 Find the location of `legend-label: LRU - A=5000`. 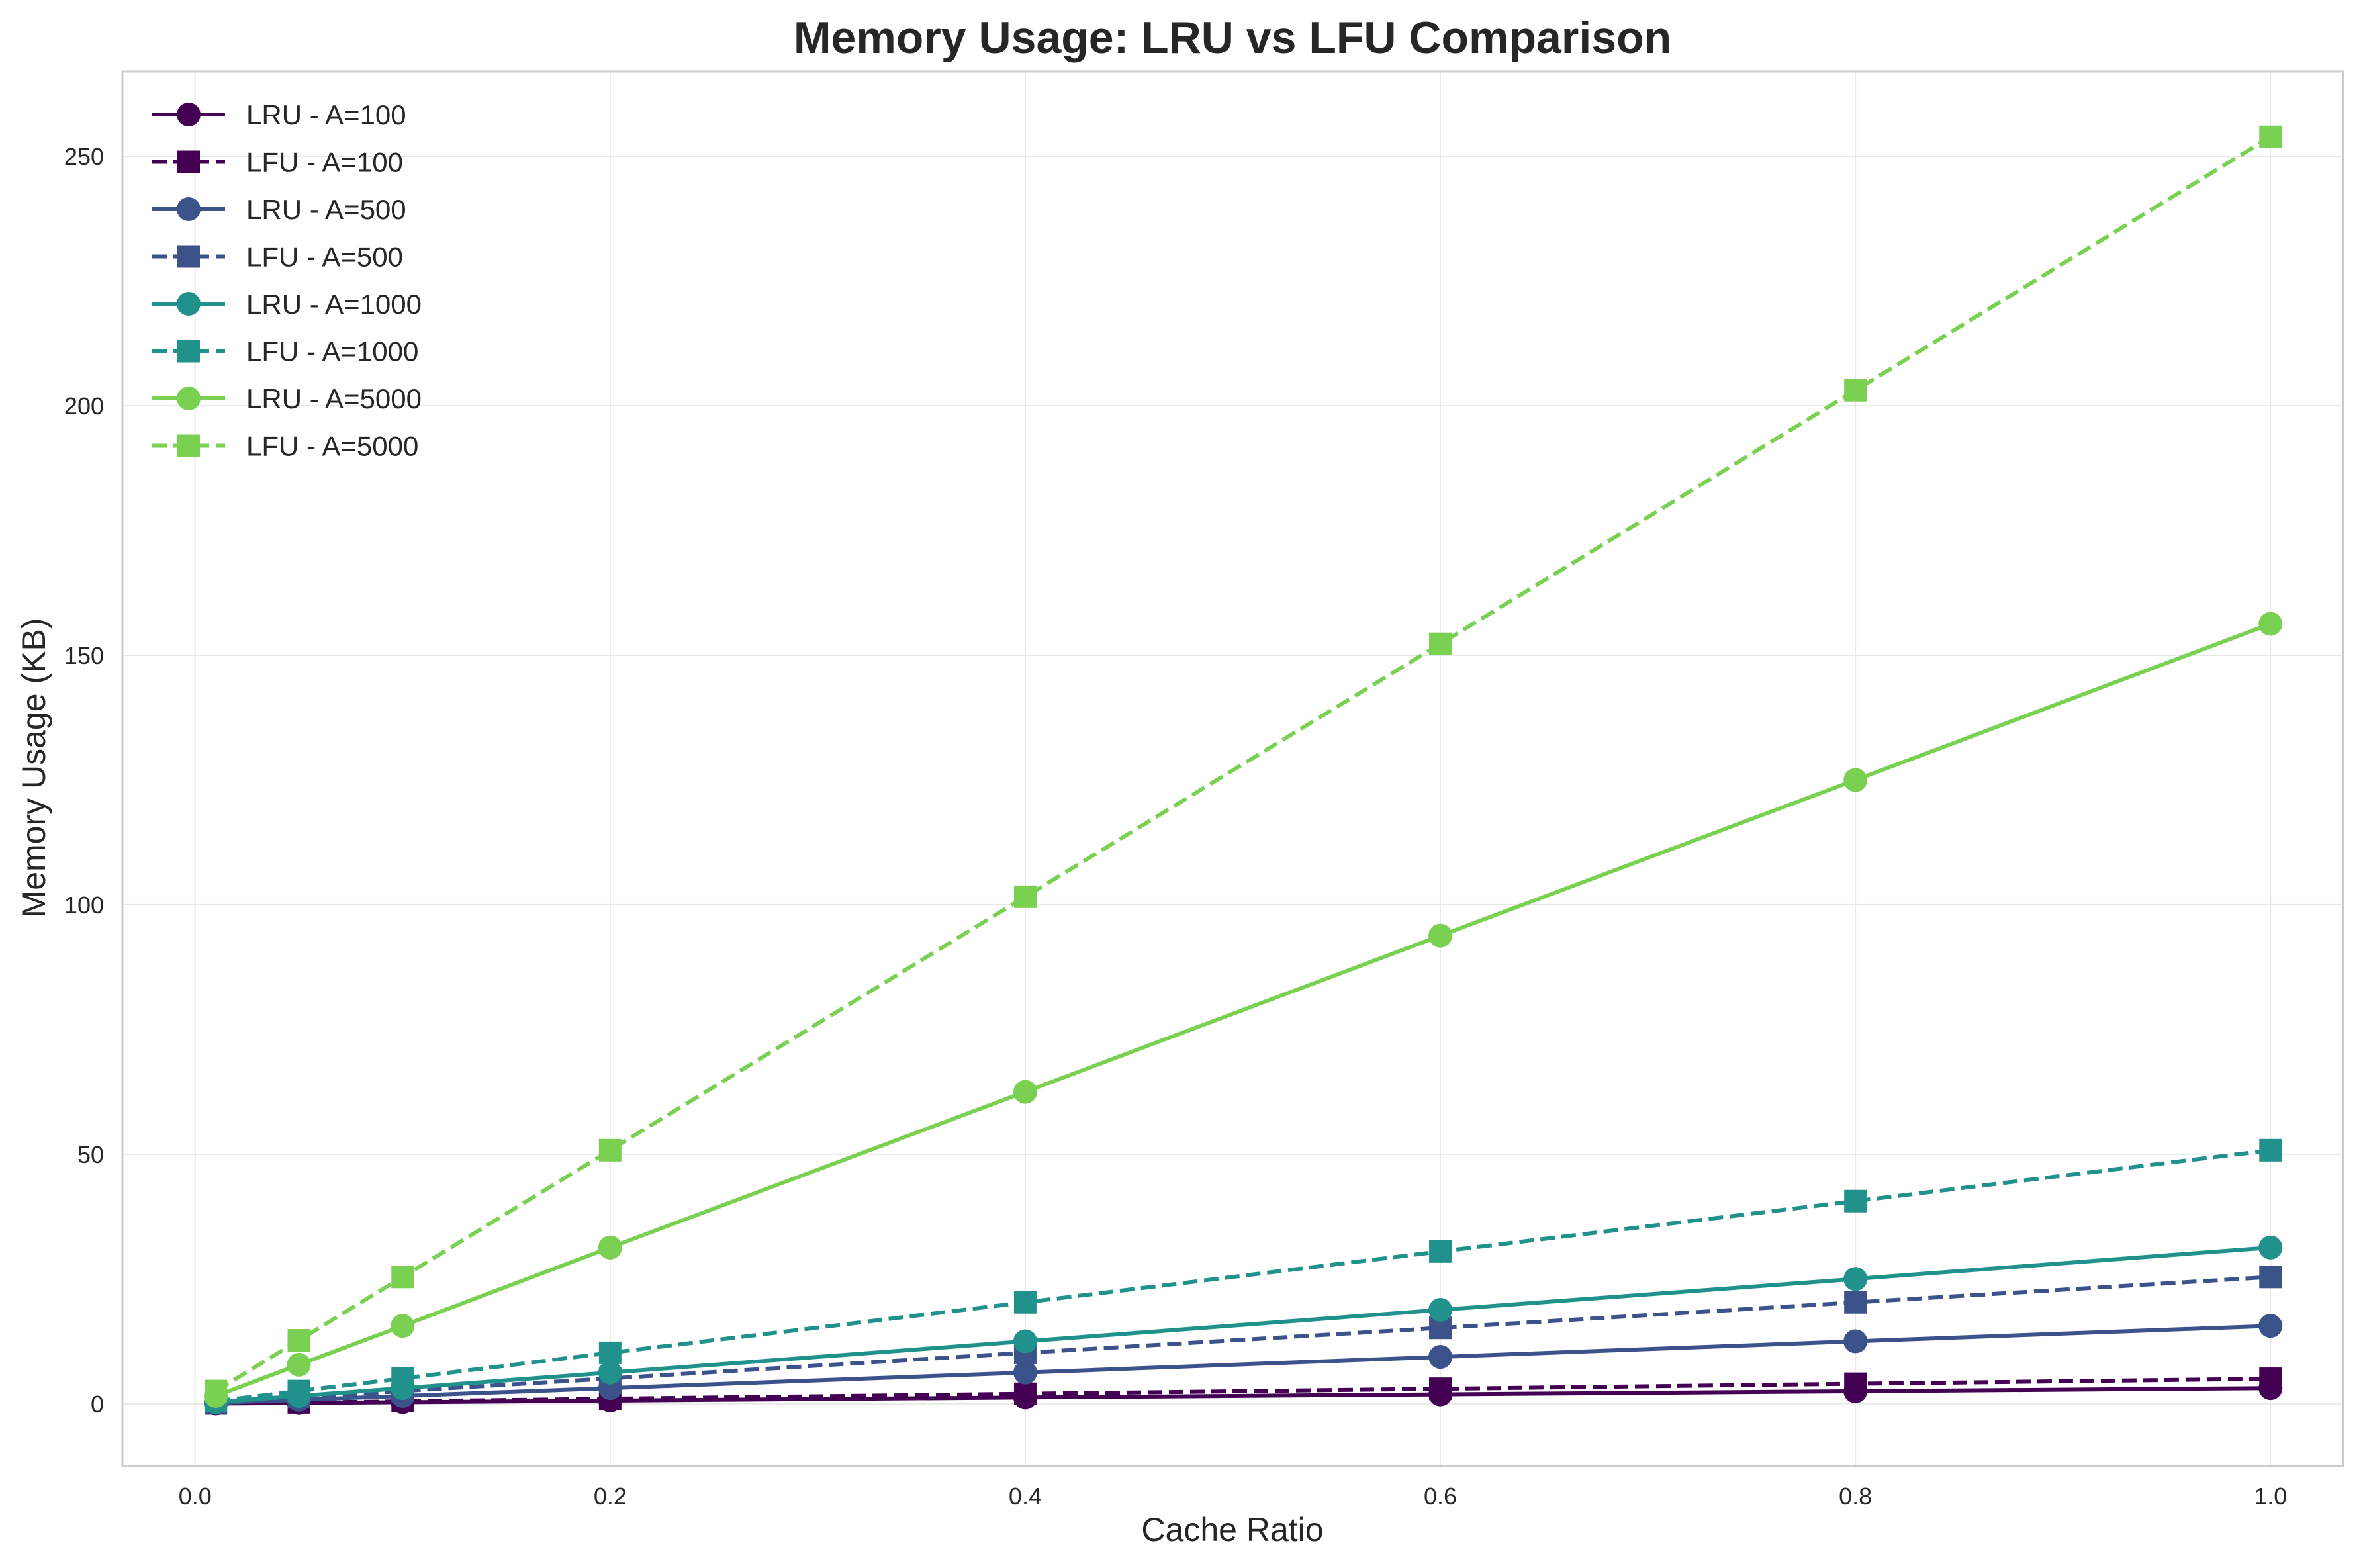

legend-label: LRU - A=5000 is located at coordinates (334, 398).